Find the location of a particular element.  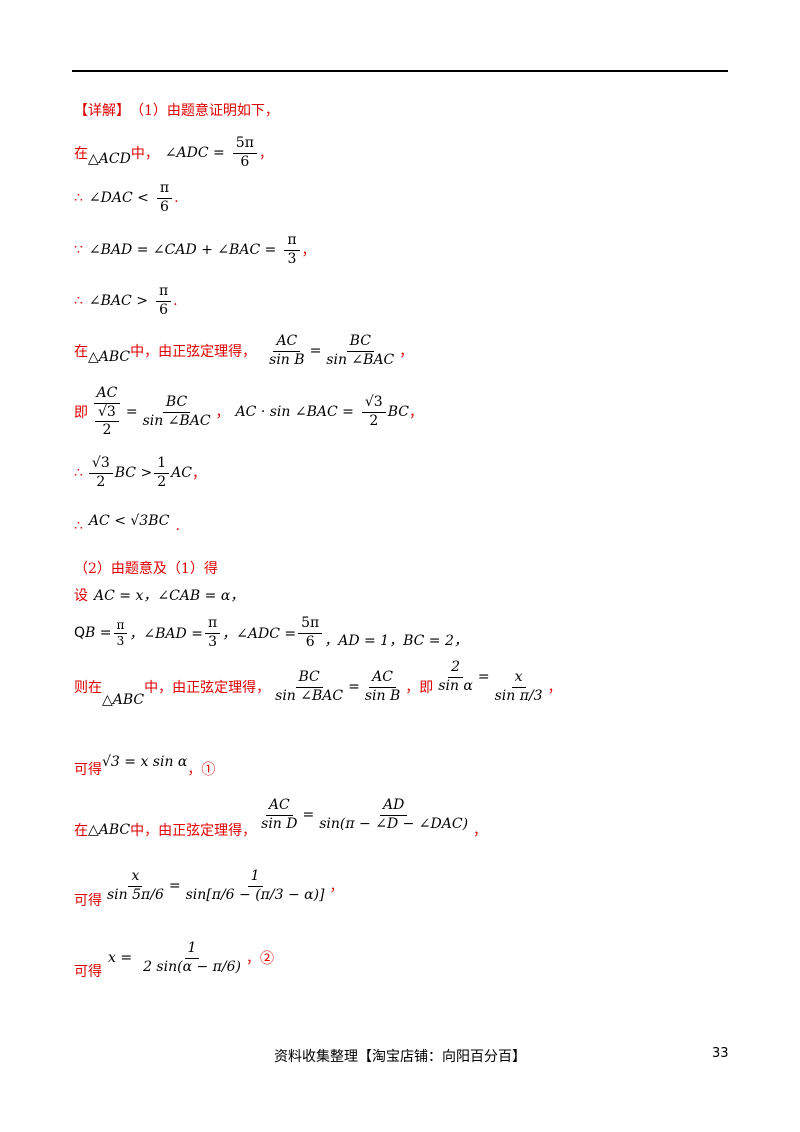

fraction: 5π 6 is located at coordinates (310, 633).